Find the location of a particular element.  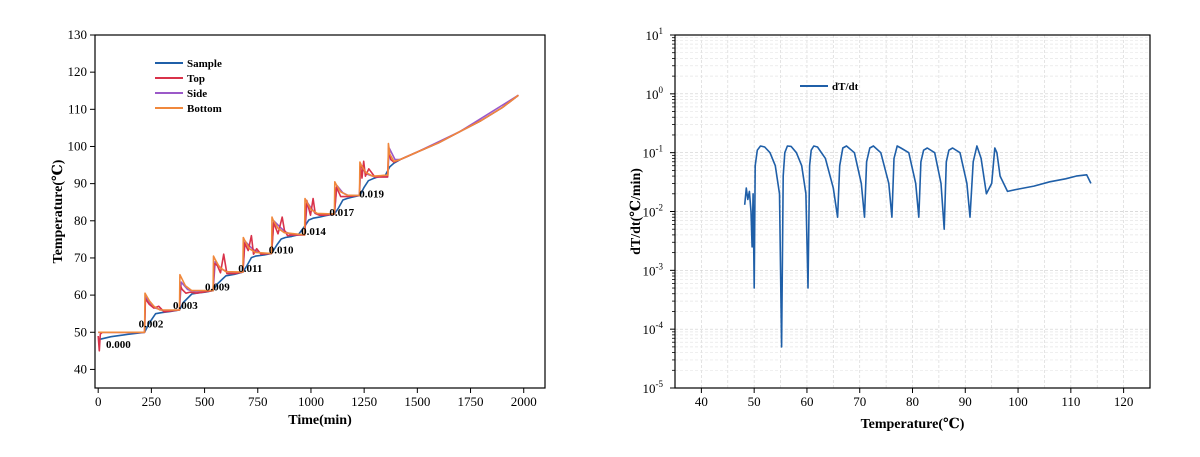

x-tick-label: 250 is located at coordinates (152, 401).